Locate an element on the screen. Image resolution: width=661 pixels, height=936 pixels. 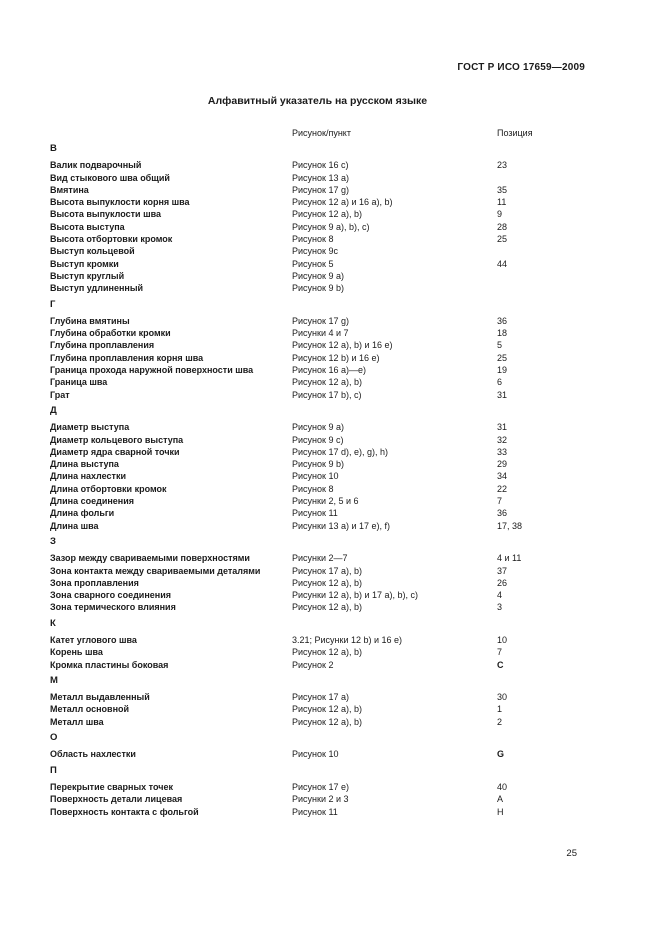
index-row: Кромка пластины боковая Рисунок 2 С is located at coordinates (317, 665).